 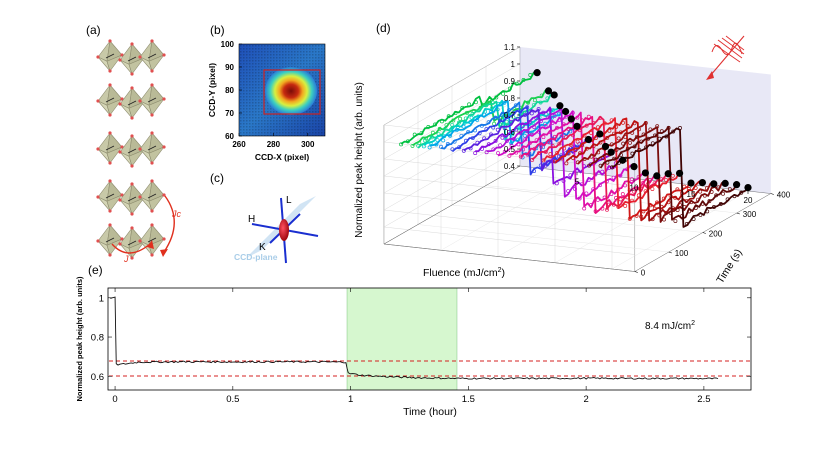 What do you see at coordinates (464, 273) in the screenshot?
I see `d-x-axis-label: Fluence (mJ/cm2)` at bounding box center [464, 273].